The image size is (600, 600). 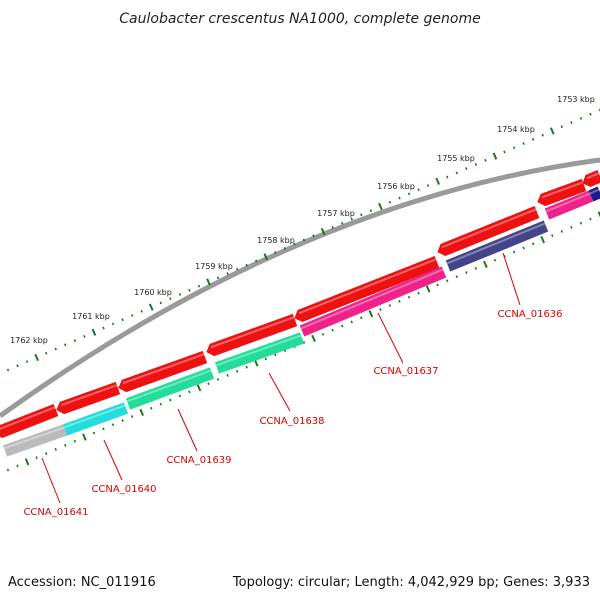 I want to click on gene-label: CCNA_01640, so click(x=123, y=489).